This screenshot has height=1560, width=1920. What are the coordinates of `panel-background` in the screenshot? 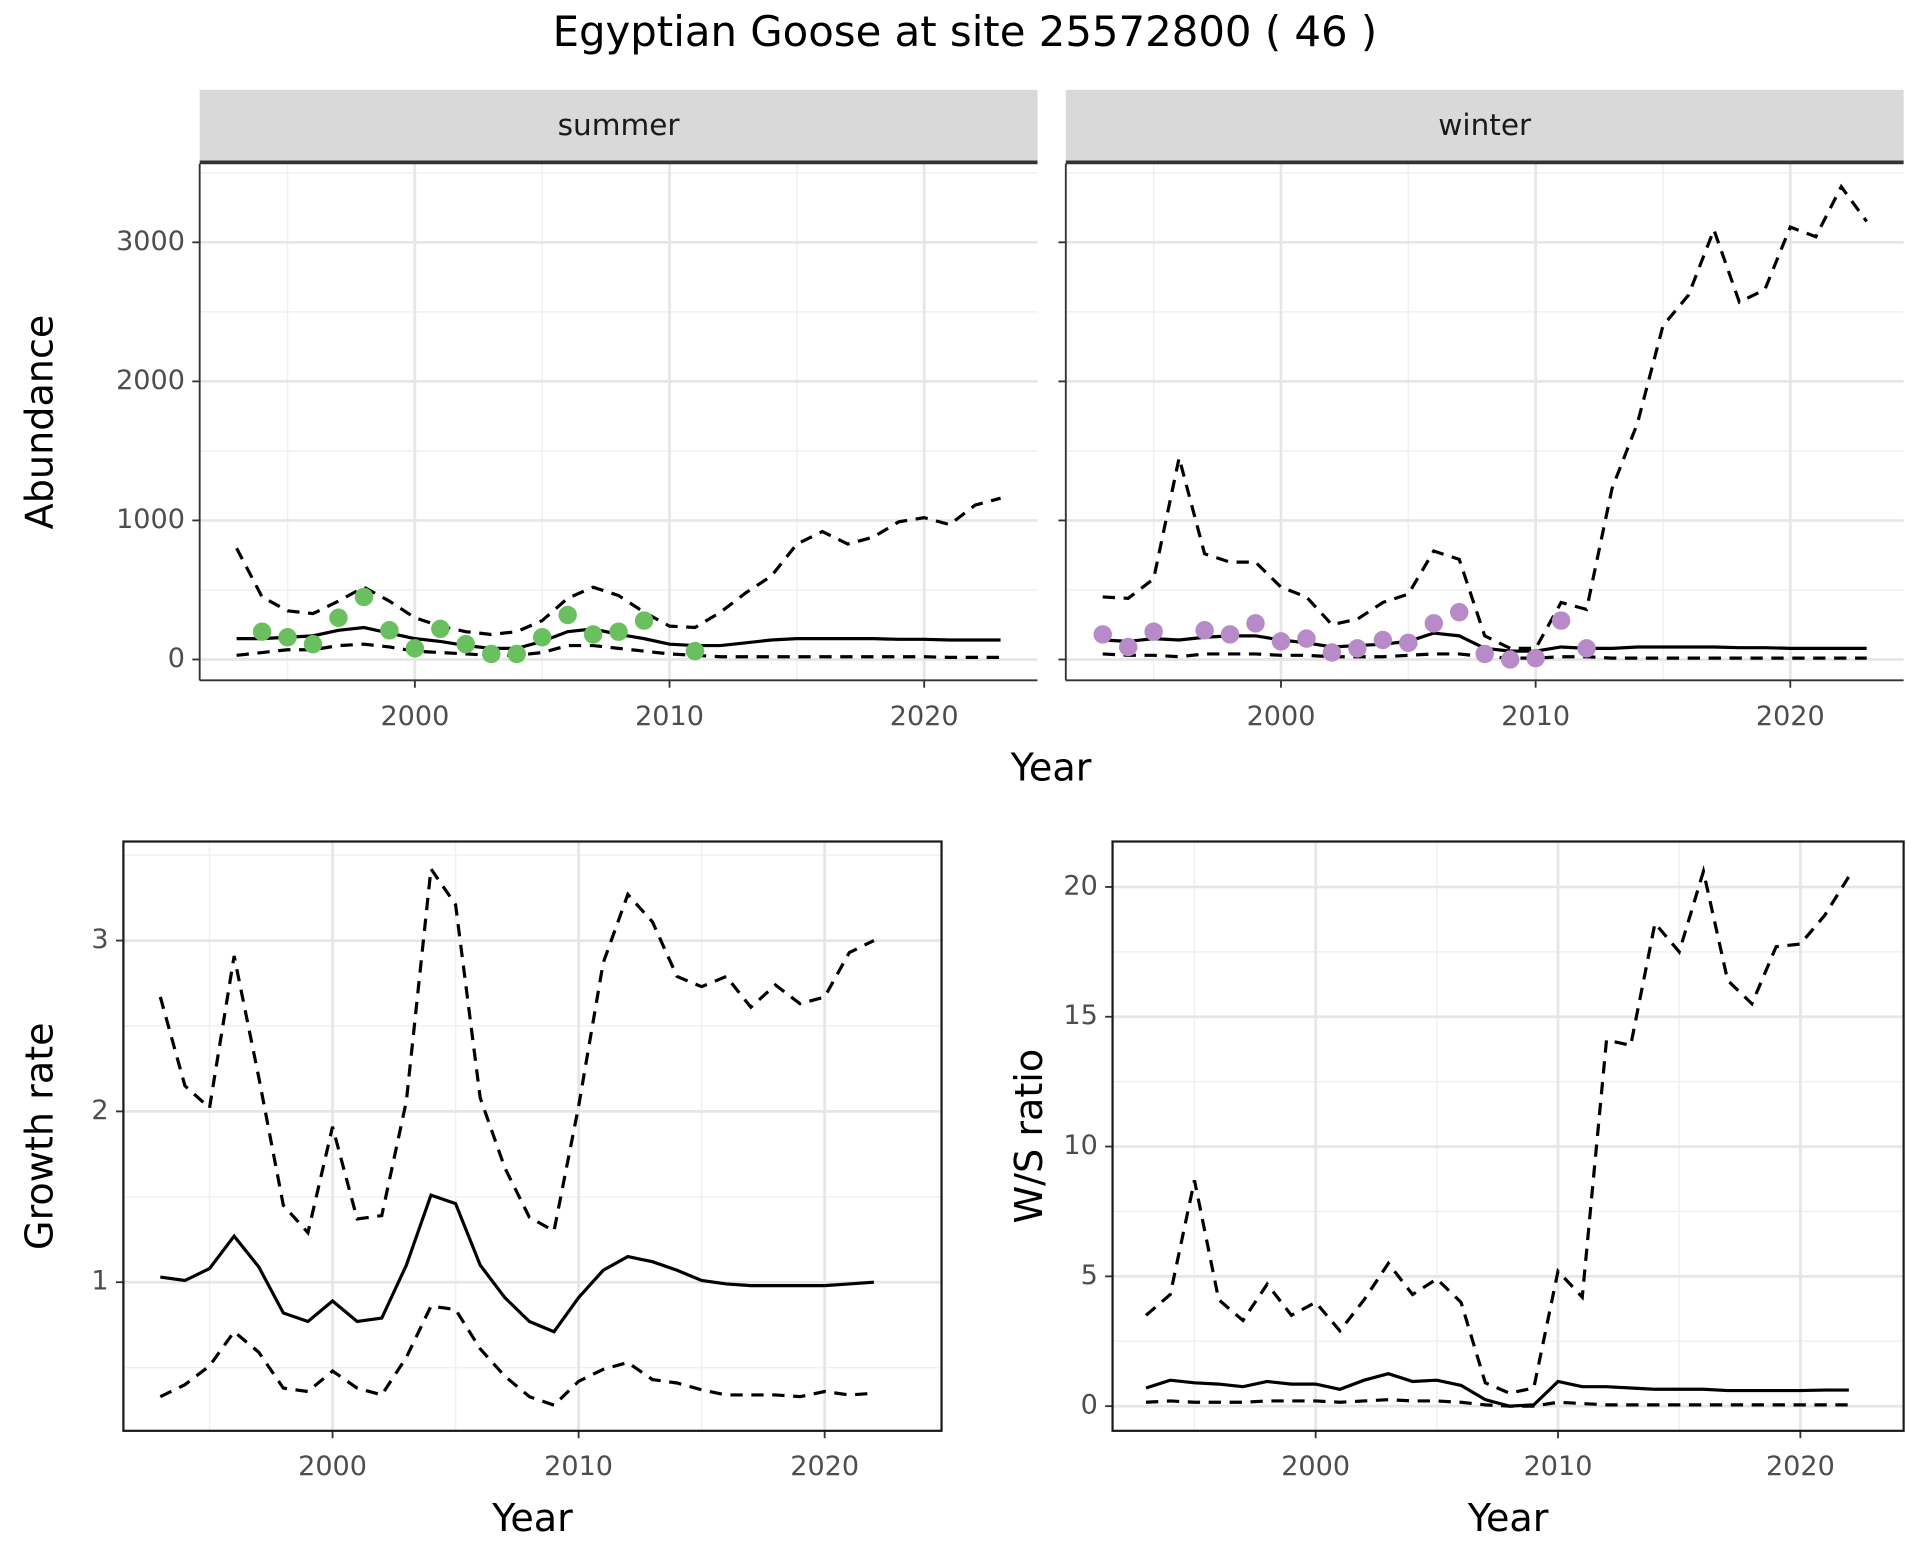 It's located at (1484, 422).